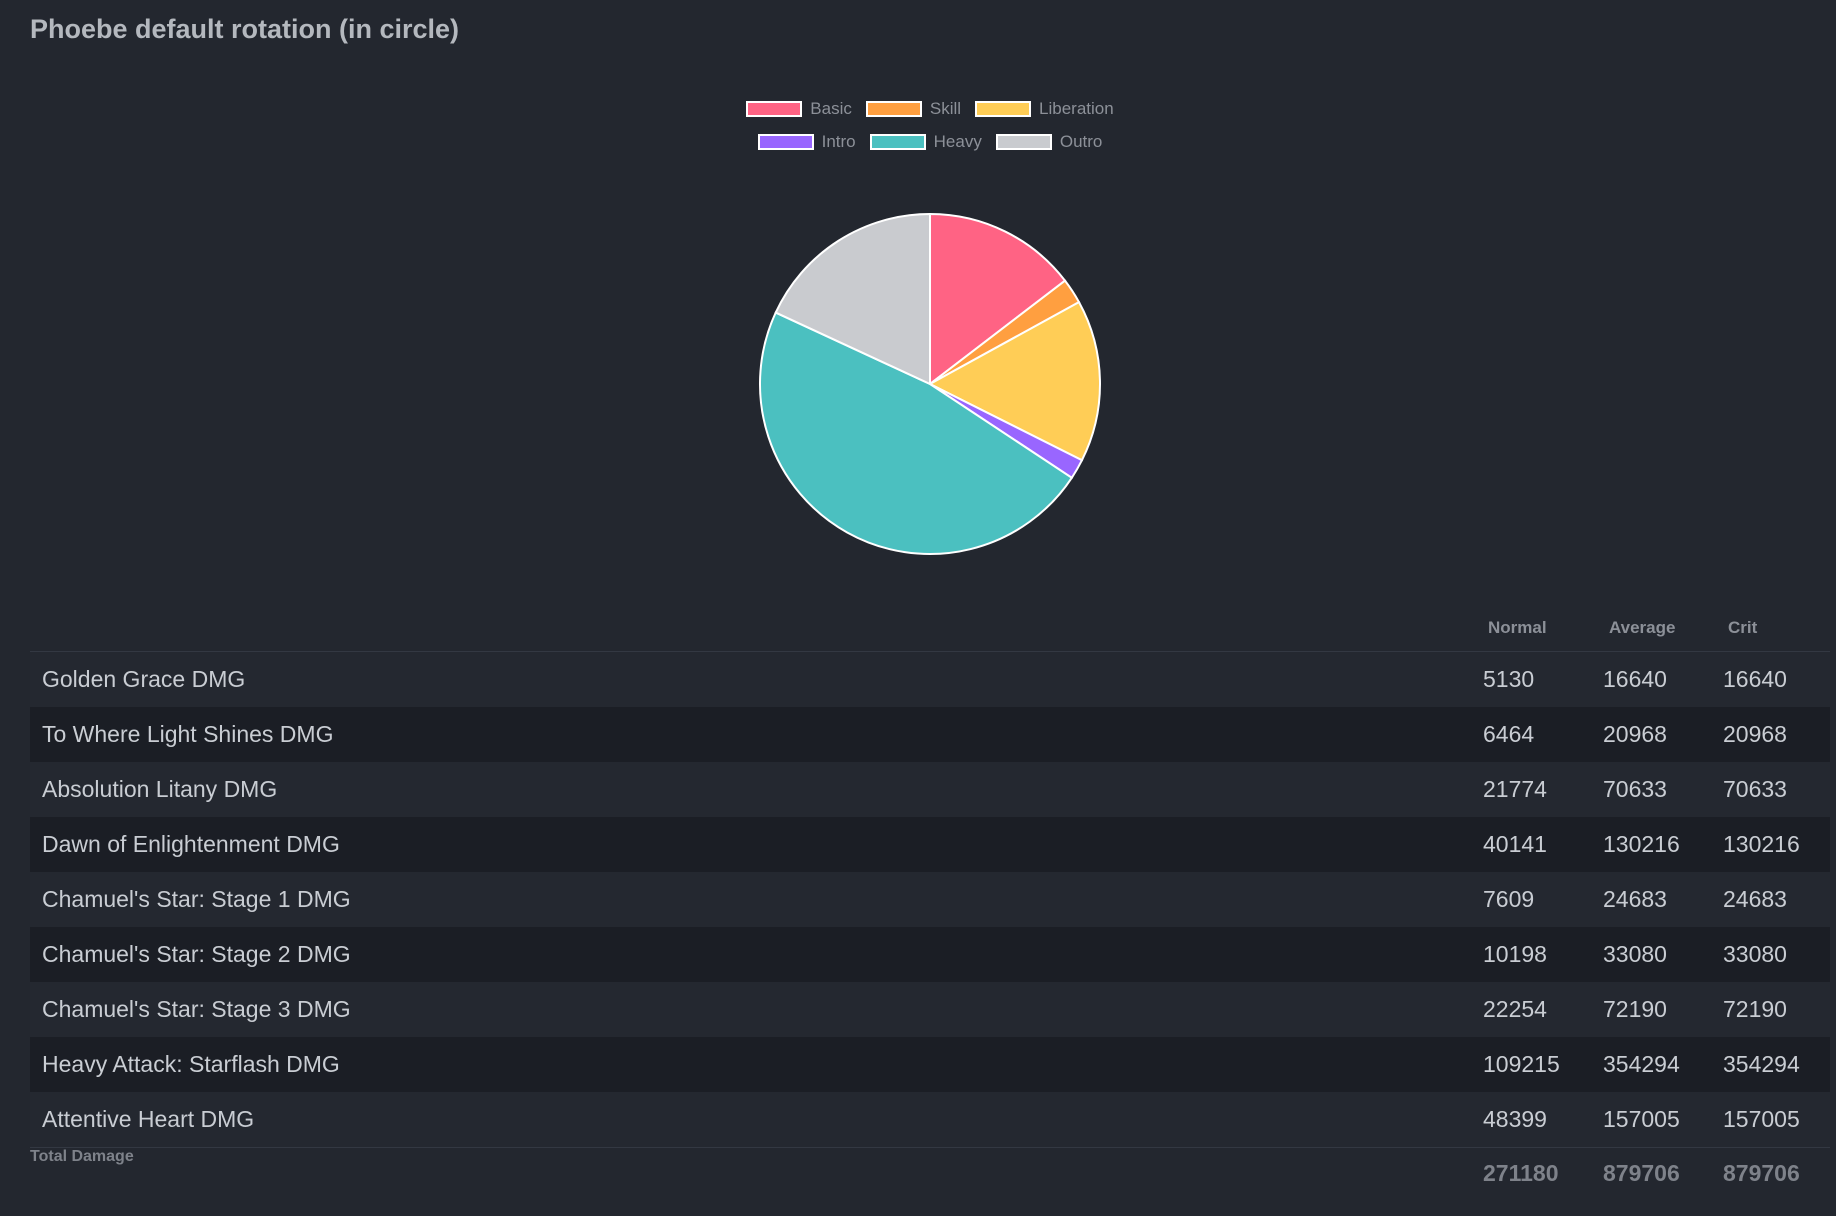 This screenshot has height=1216, width=1836. What do you see at coordinates (998, 299) in the screenshot?
I see `pie-slice-basic` at bounding box center [998, 299].